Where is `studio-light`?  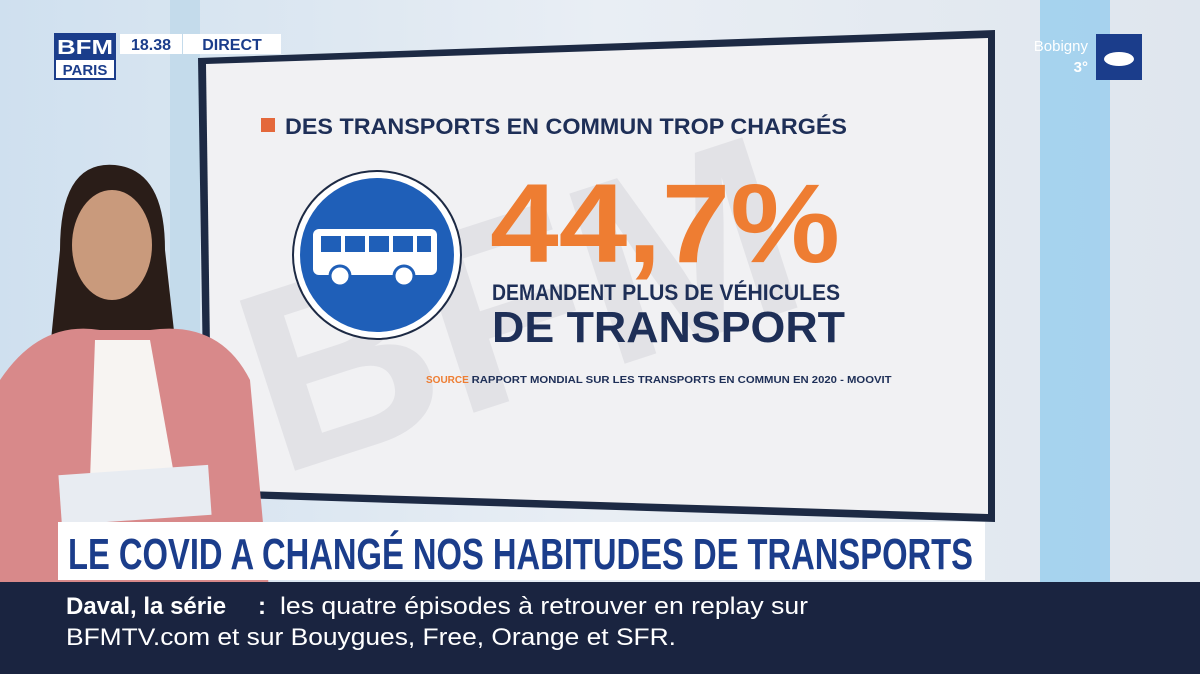 studio-light is located at coordinates (1075, 300).